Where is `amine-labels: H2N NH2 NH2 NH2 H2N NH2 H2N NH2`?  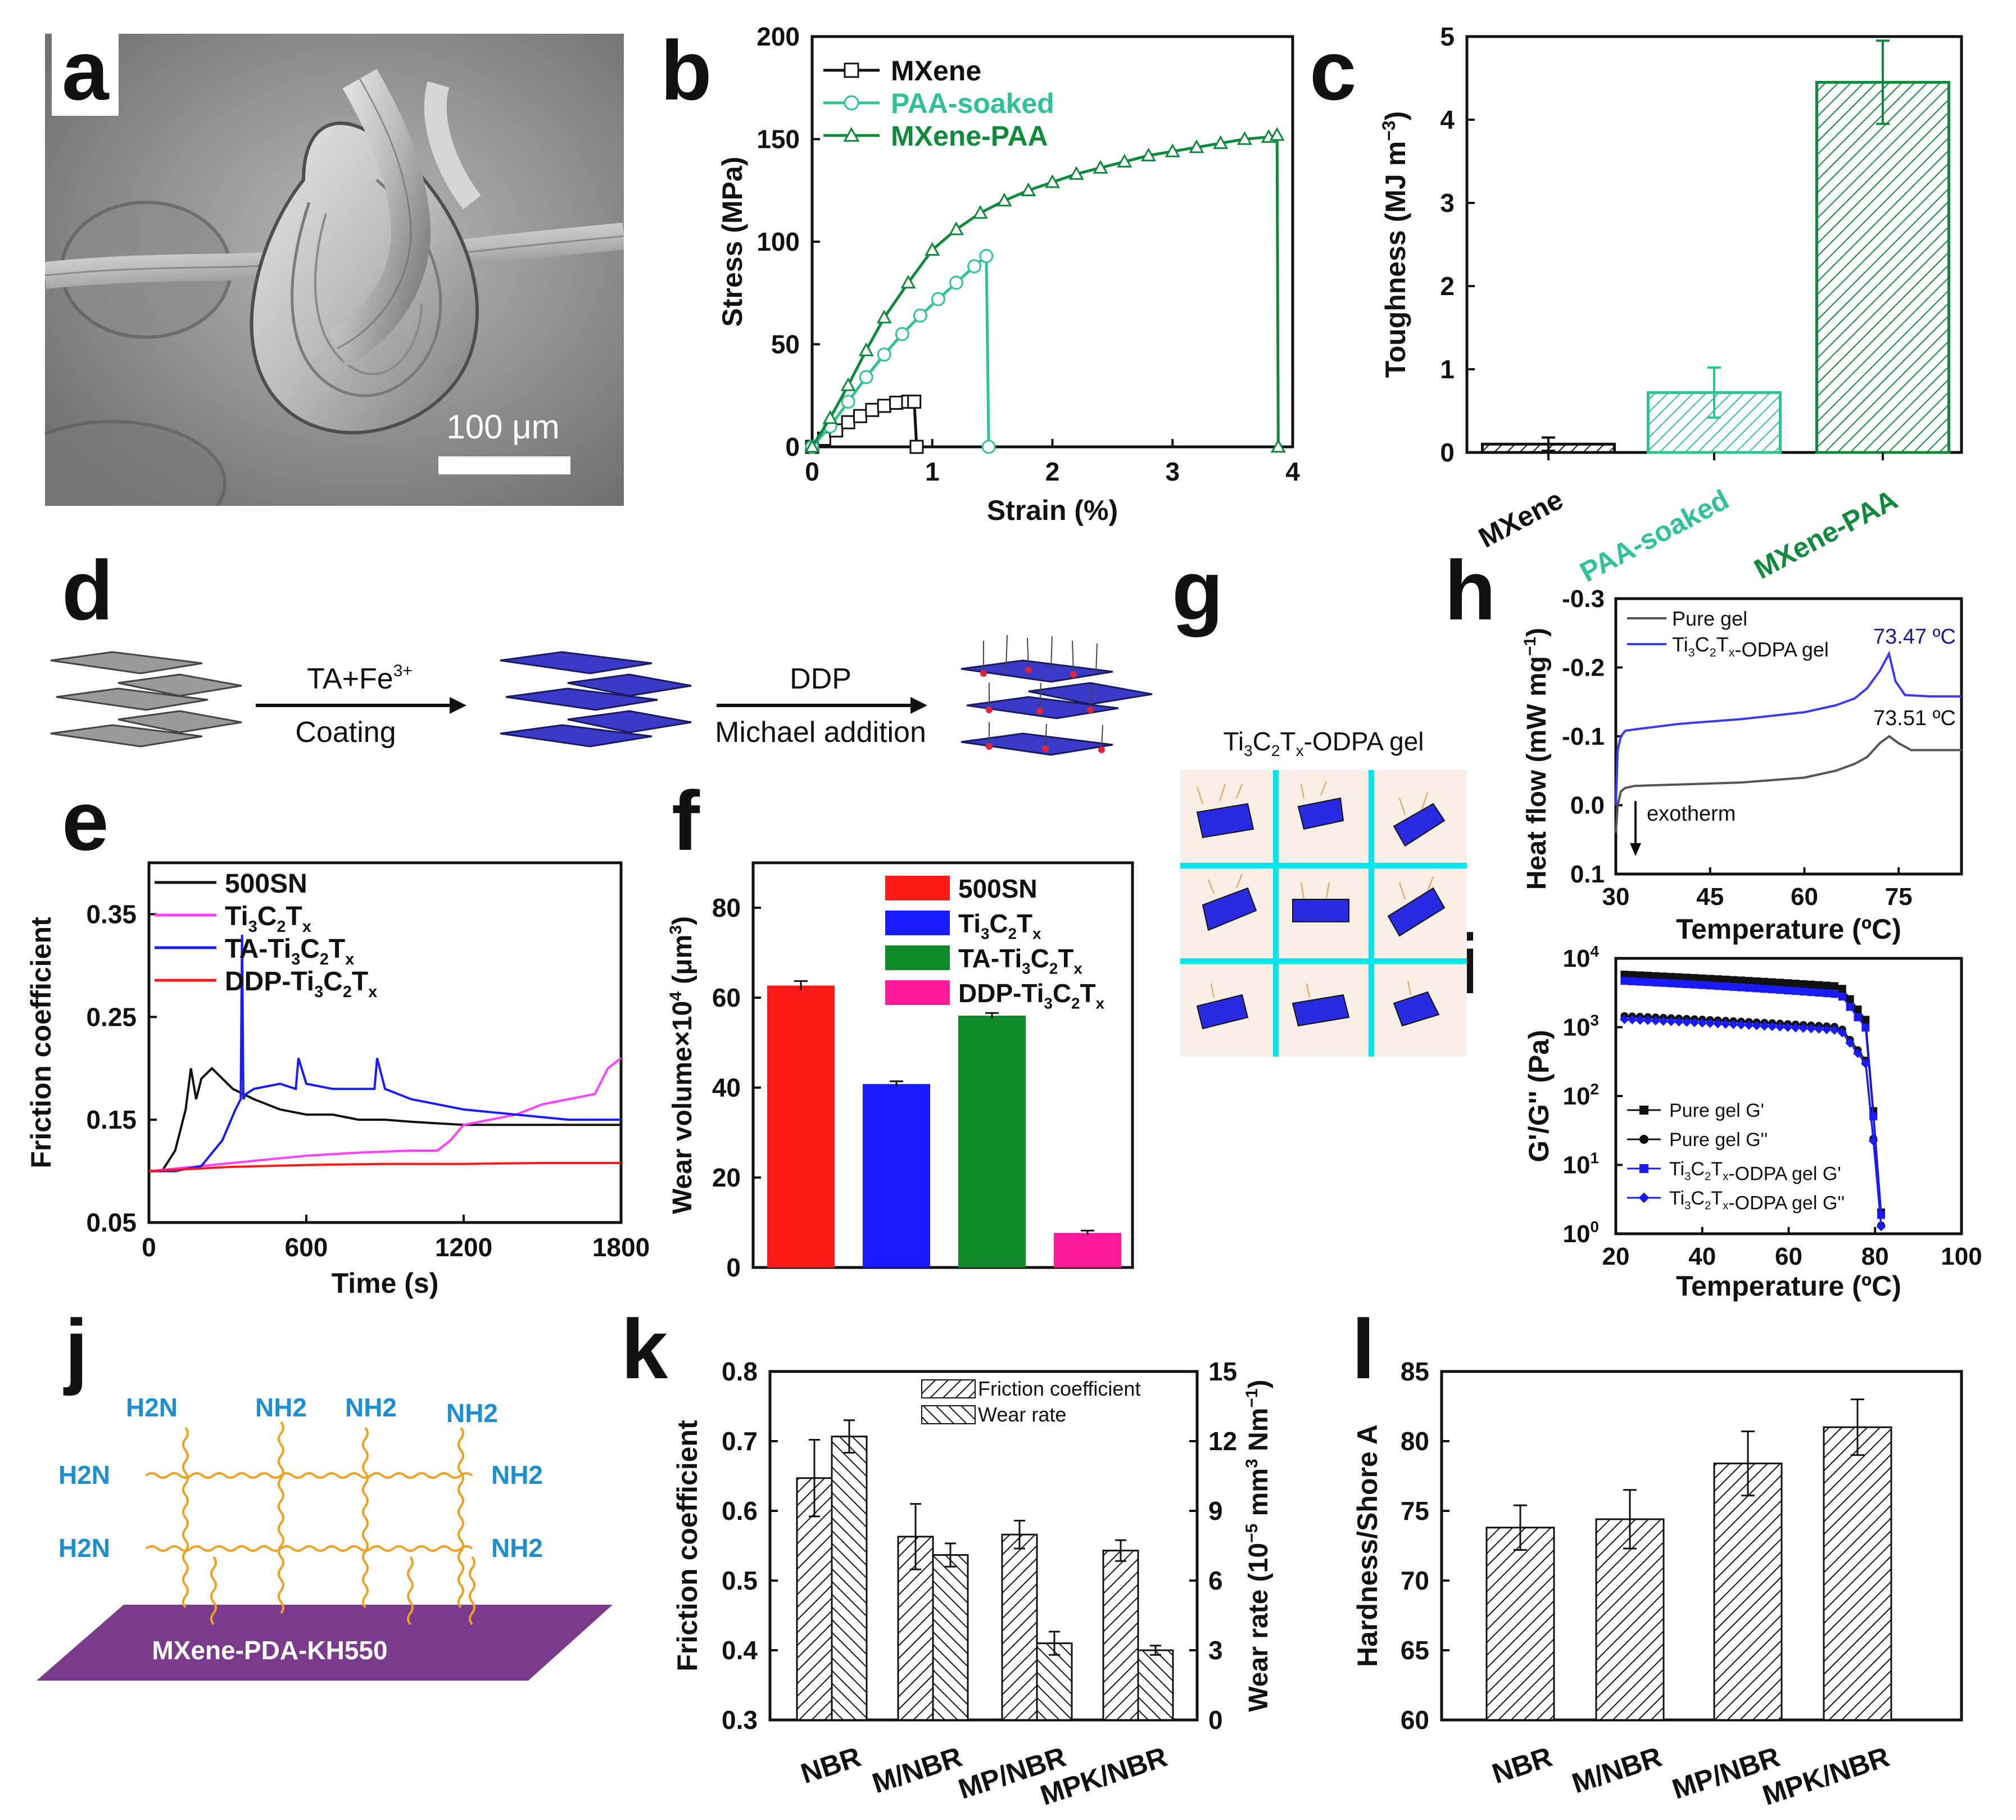 amine-labels: H2N NH2 NH2 NH2 H2N NH2 H2N NH2 is located at coordinates (300, 1478).